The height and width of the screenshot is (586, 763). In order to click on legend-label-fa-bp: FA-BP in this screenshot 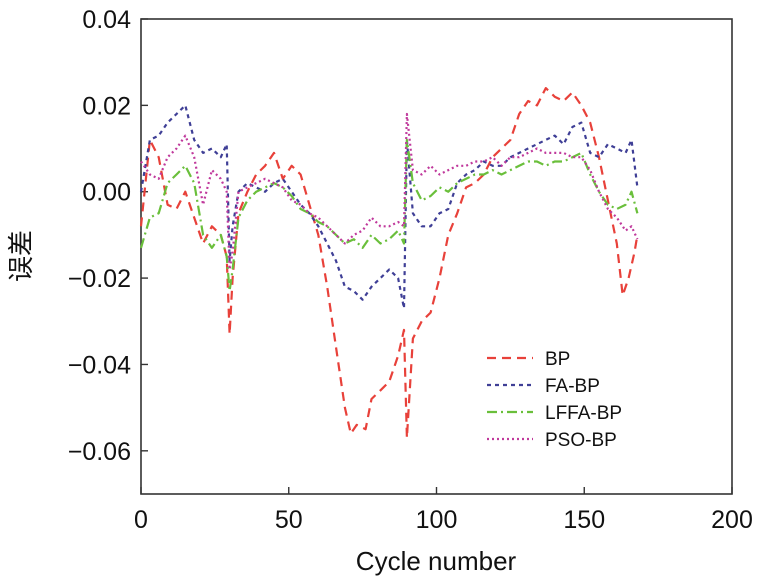, I will do `click(572, 386)`.